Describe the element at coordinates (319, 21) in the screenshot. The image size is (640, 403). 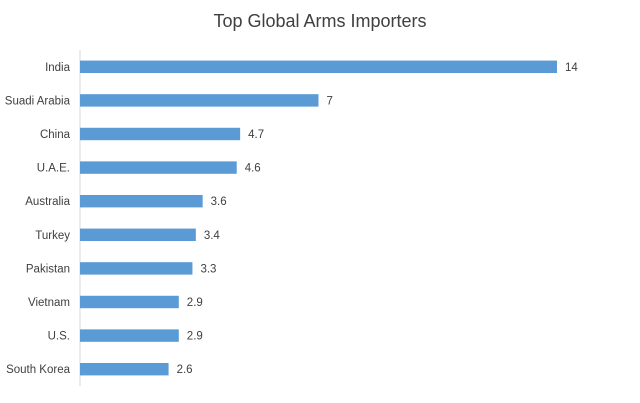
I see `chart-title: Top Global Arms Importers` at that location.